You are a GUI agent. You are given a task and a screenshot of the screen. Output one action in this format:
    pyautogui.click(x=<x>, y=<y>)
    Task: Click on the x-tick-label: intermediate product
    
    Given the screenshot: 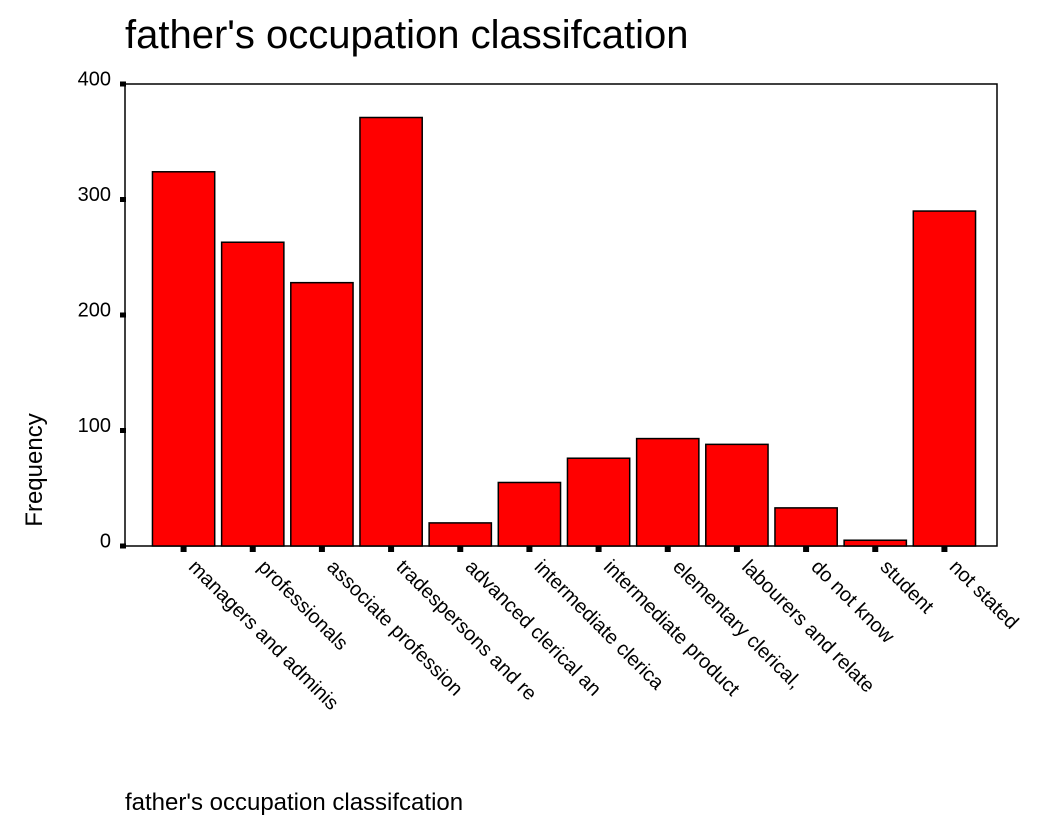 What is the action you would take?
    pyautogui.click(x=671, y=628)
    